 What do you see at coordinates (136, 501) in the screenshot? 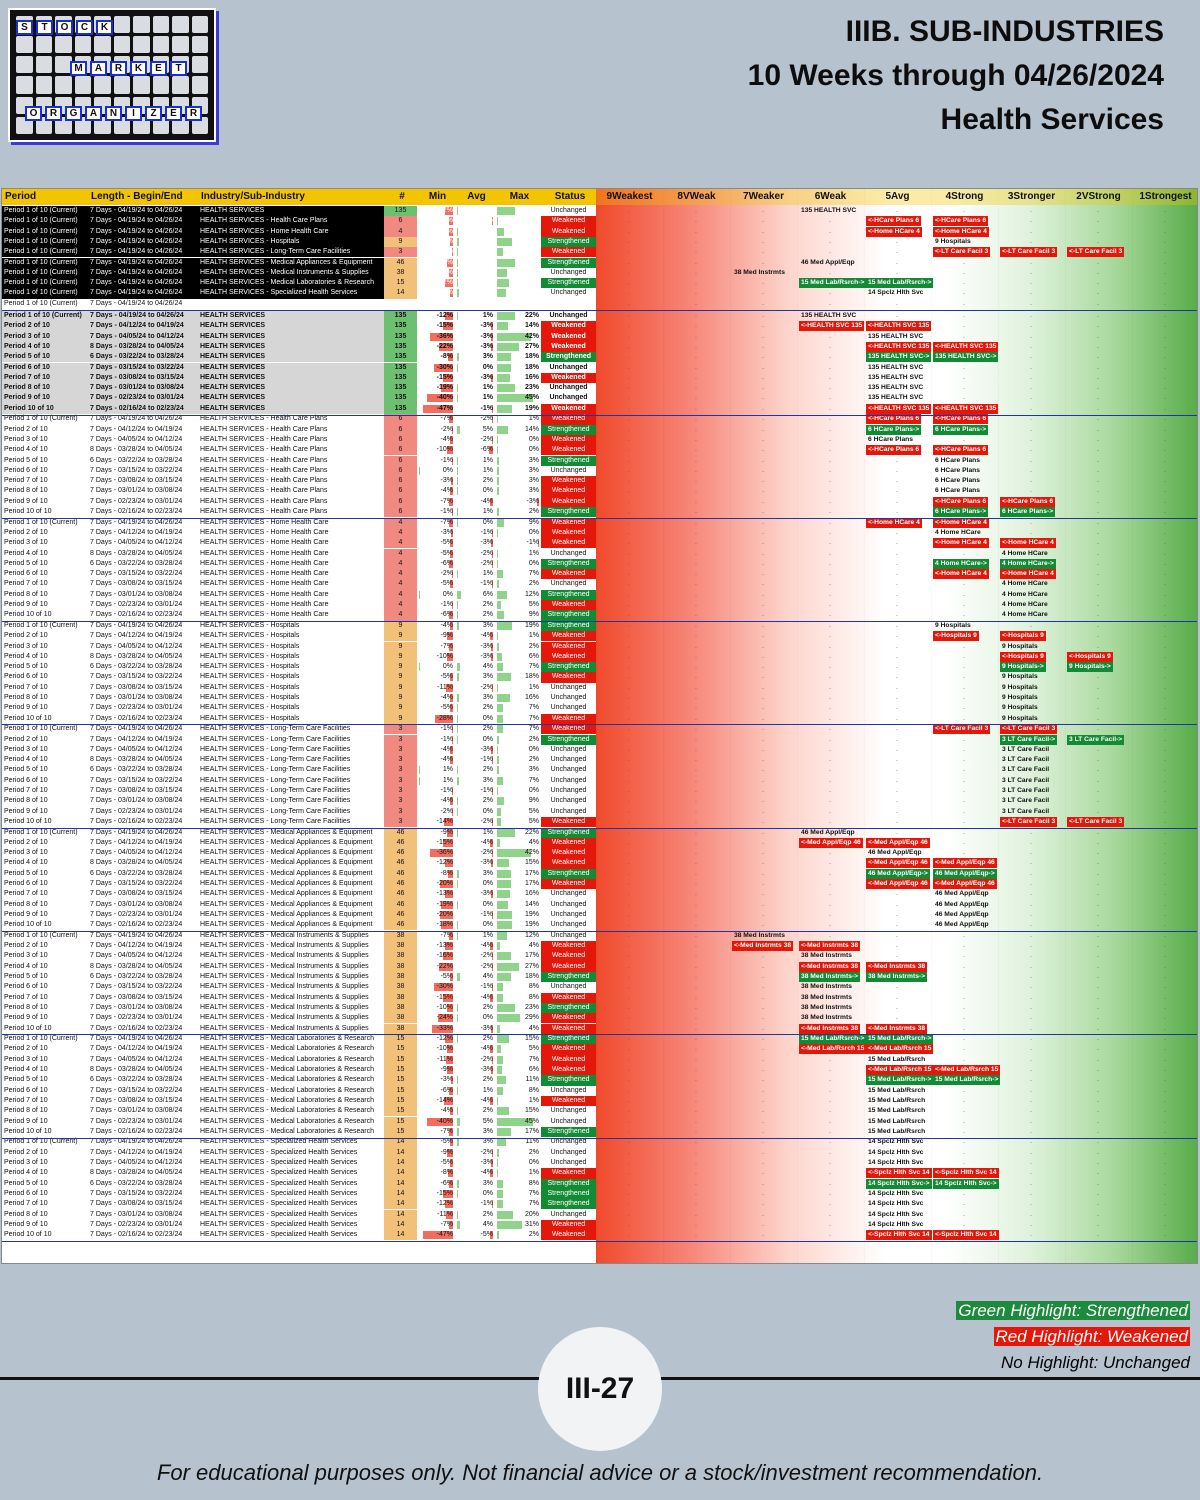
I see `length-cell: 7 Days - 02/23/24 to 03/01/24` at bounding box center [136, 501].